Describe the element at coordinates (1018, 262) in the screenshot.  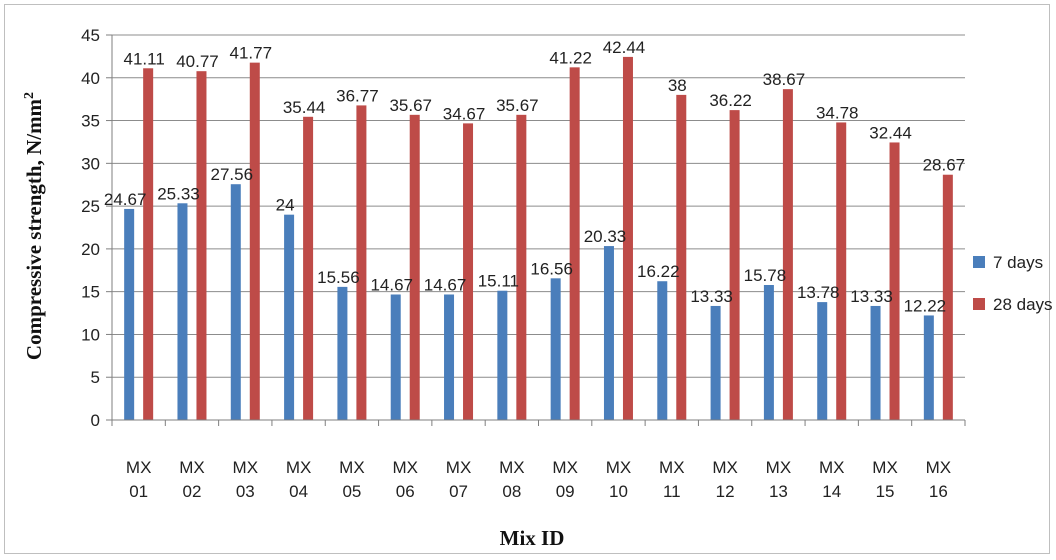
I see `legend-label: 7 days` at that location.